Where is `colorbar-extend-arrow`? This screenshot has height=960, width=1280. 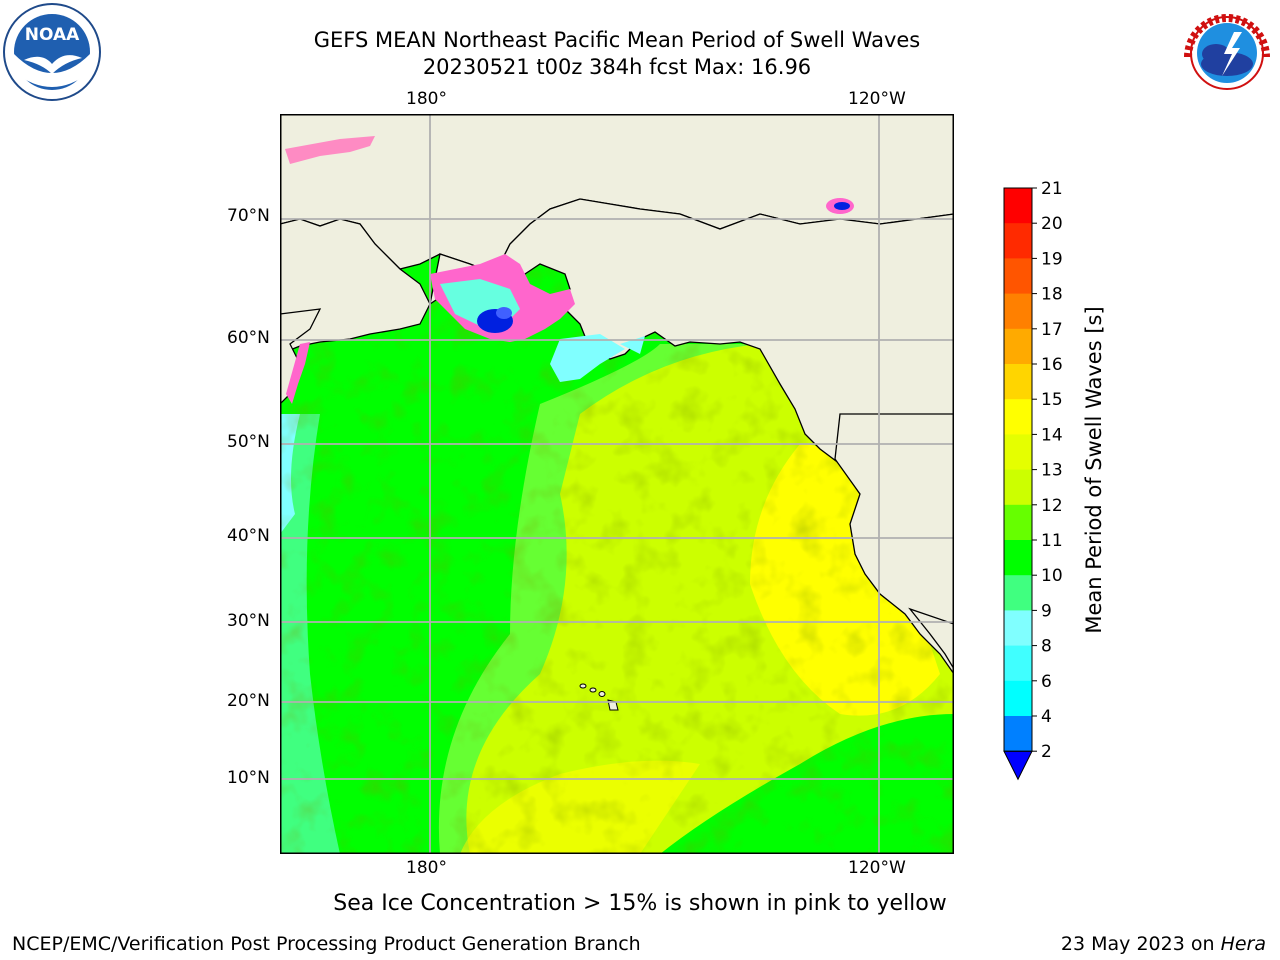
colorbar-extend-arrow is located at coordinates (1018, 765).